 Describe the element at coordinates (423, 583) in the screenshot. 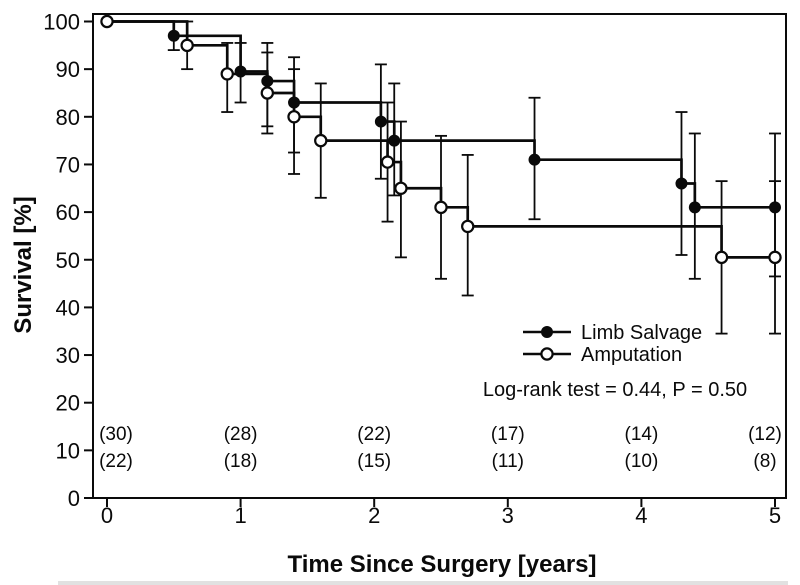

I see `scan-artifact-strip` at that location.